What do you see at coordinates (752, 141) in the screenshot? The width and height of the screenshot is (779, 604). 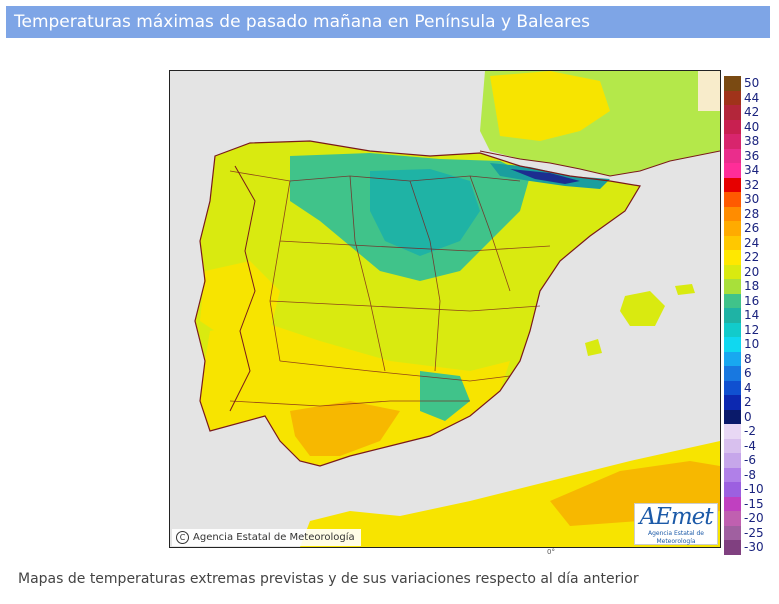 I see `legend-label: 38` at bounding box center [752, 141].